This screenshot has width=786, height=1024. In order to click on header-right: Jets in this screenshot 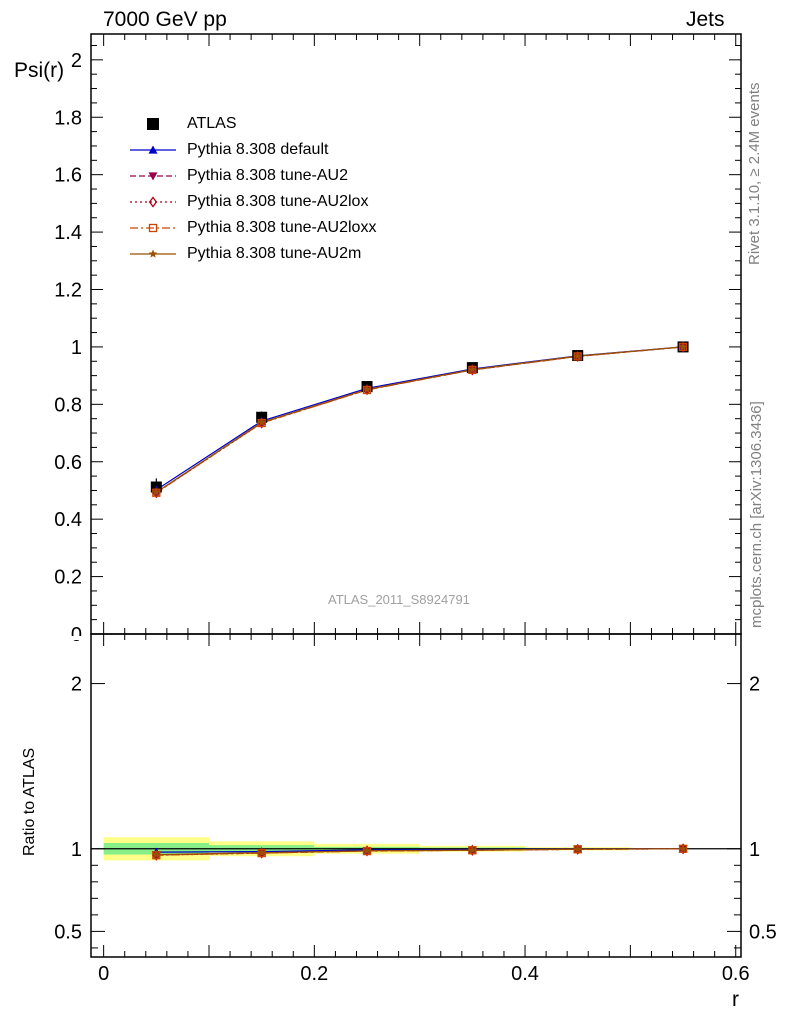, I will do `click(705, 19)`.